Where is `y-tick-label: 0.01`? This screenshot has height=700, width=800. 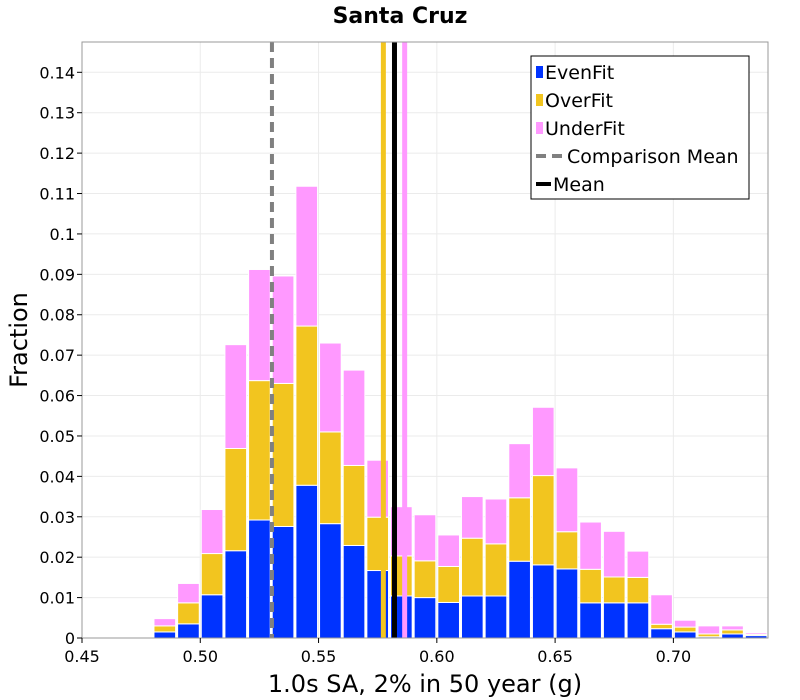
y-tick-label: 0.01 is located at coordinates (57, 598).